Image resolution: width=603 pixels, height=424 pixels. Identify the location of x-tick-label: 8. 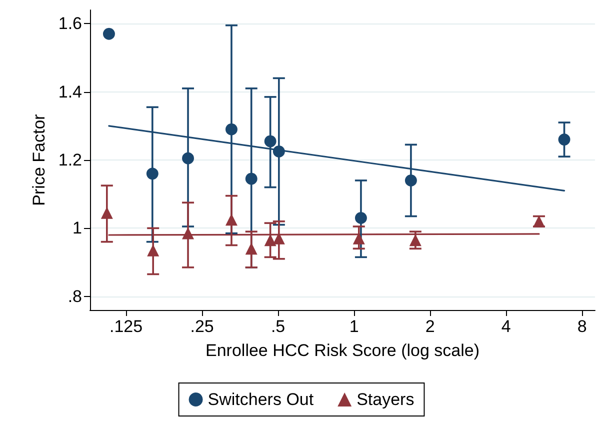
(582, 326).